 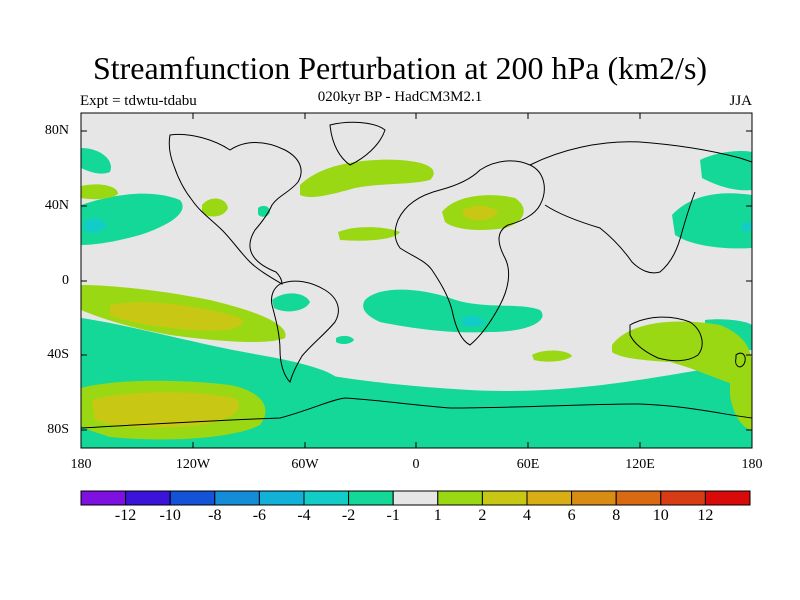 I want to click on colorbar-tick-label: 6, so click(x=571, y=515).